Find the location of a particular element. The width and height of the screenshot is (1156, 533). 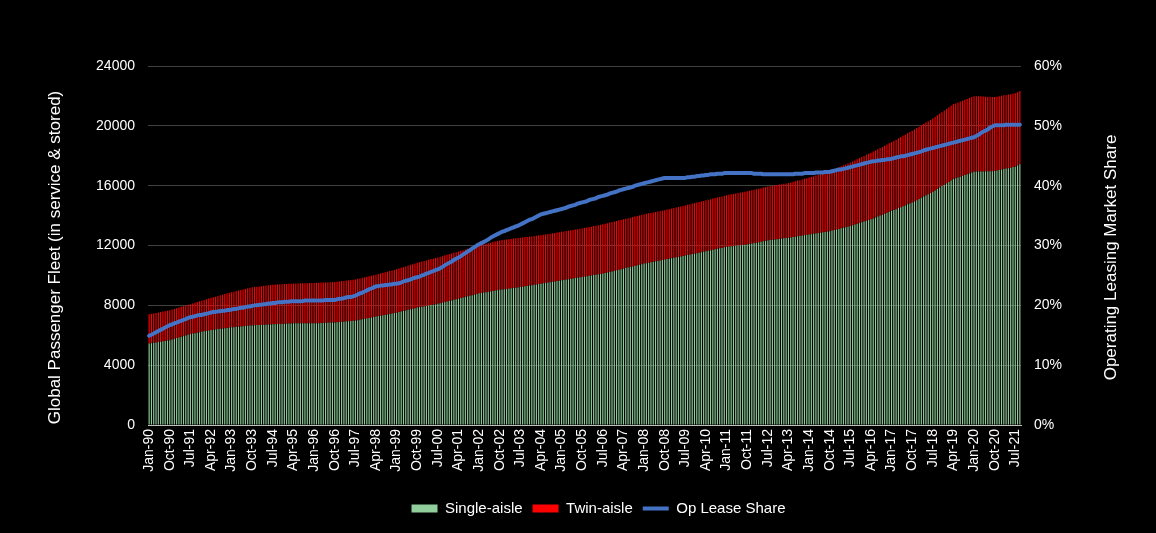

x-tick-label: Apr-19 is located at coordinates (952, 450).